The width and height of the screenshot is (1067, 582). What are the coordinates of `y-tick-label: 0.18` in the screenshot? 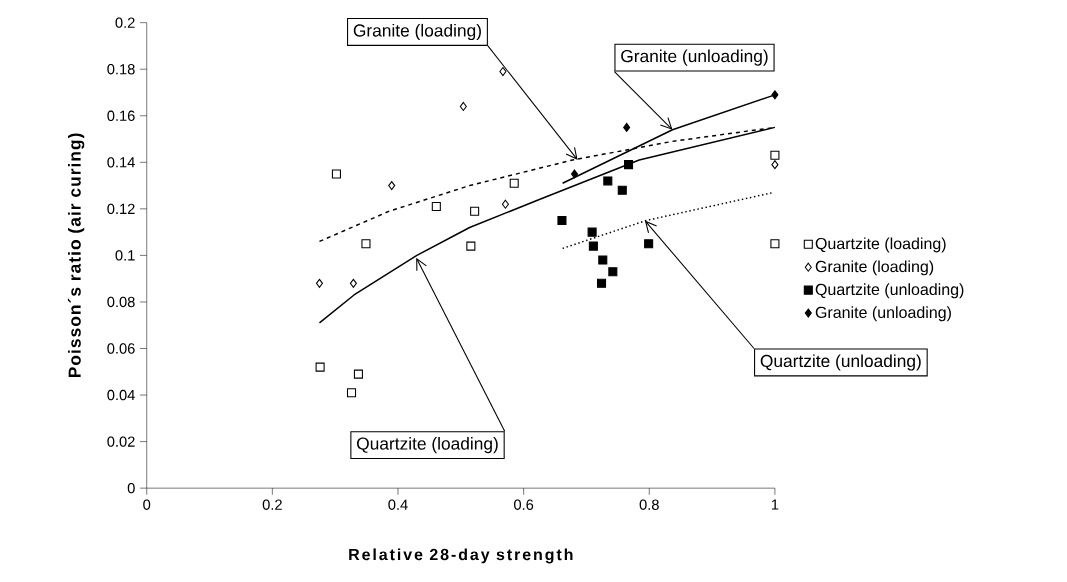 It's located at (121, 69).